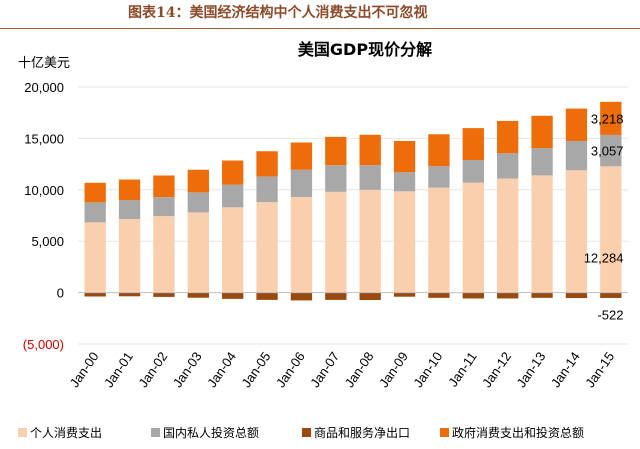 The height and width of the screenshot is (449, 640). What do you see at coordinates (44, 190) in the screenshot?
I see `y-tick-label: 10,000` at bounding box center [44, 190].